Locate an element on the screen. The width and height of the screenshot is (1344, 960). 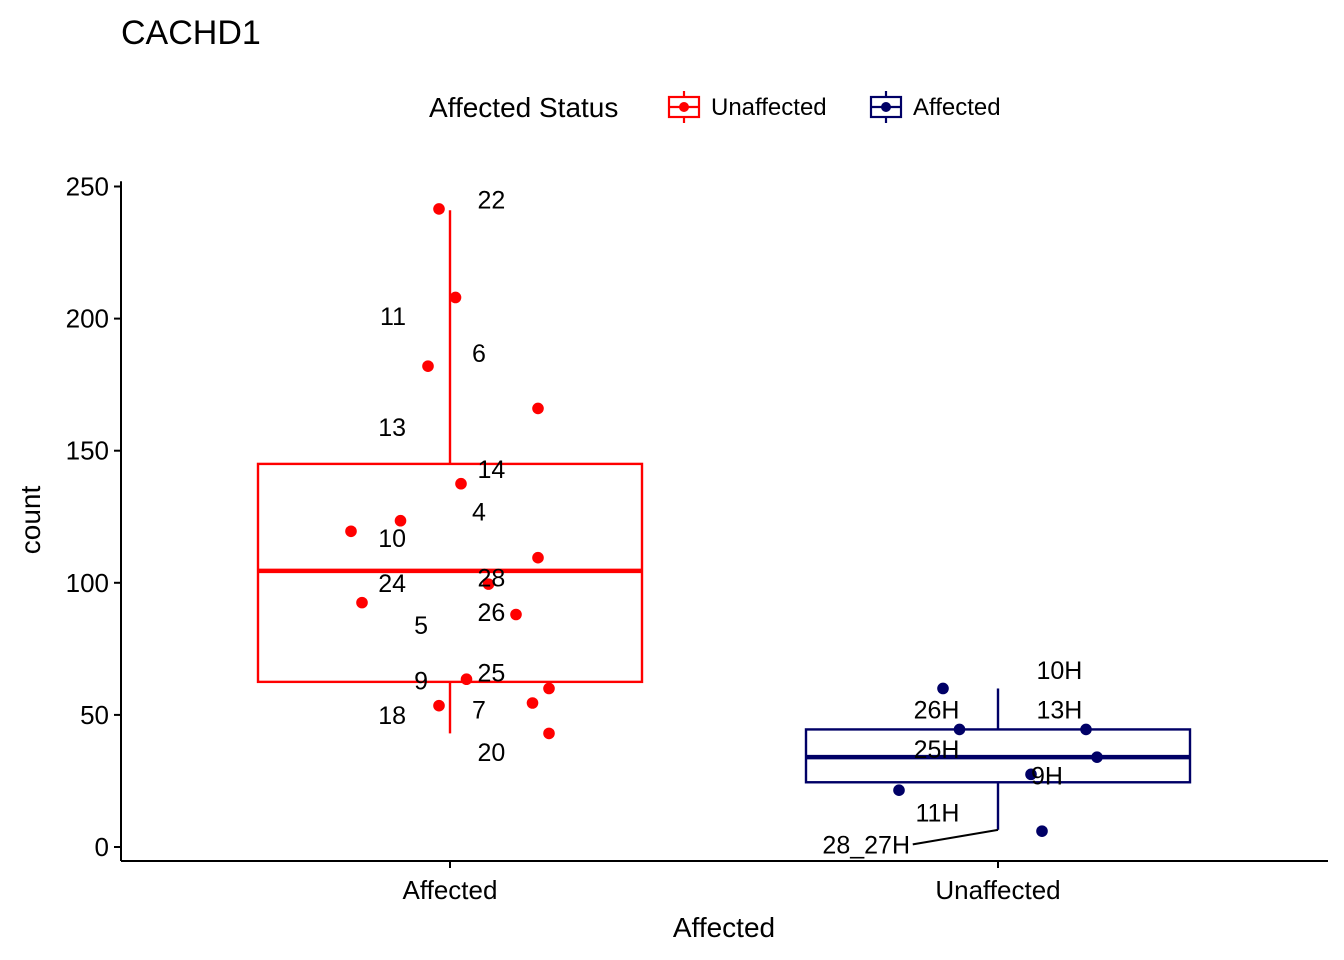
point-label: 24 is located at coordinates (392, 584).